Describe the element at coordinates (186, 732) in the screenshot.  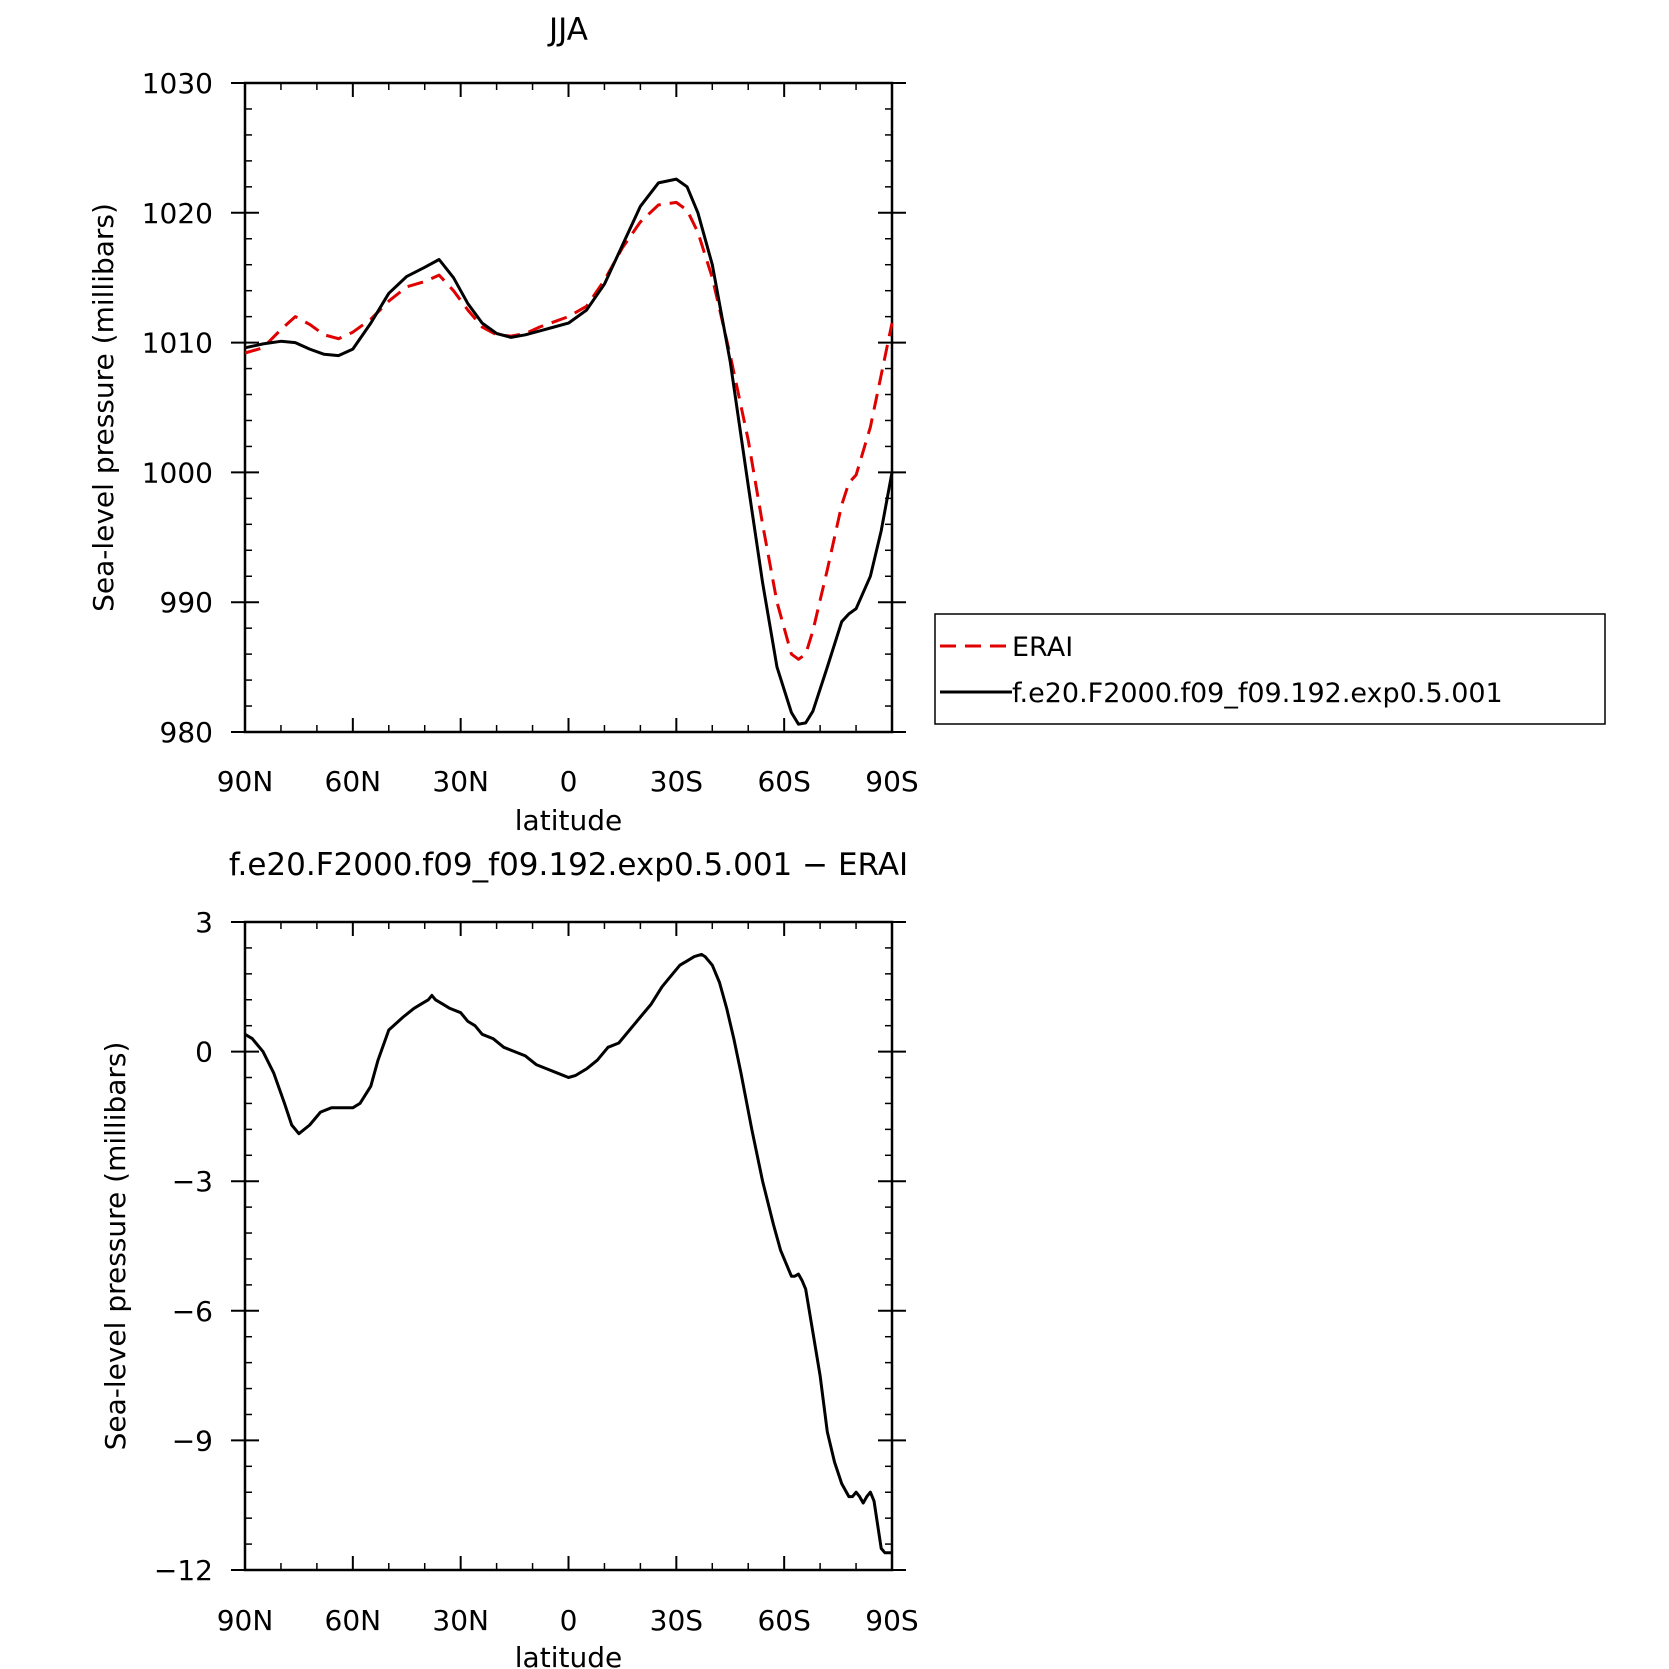
I see `y-tick-label: 980` at that location.